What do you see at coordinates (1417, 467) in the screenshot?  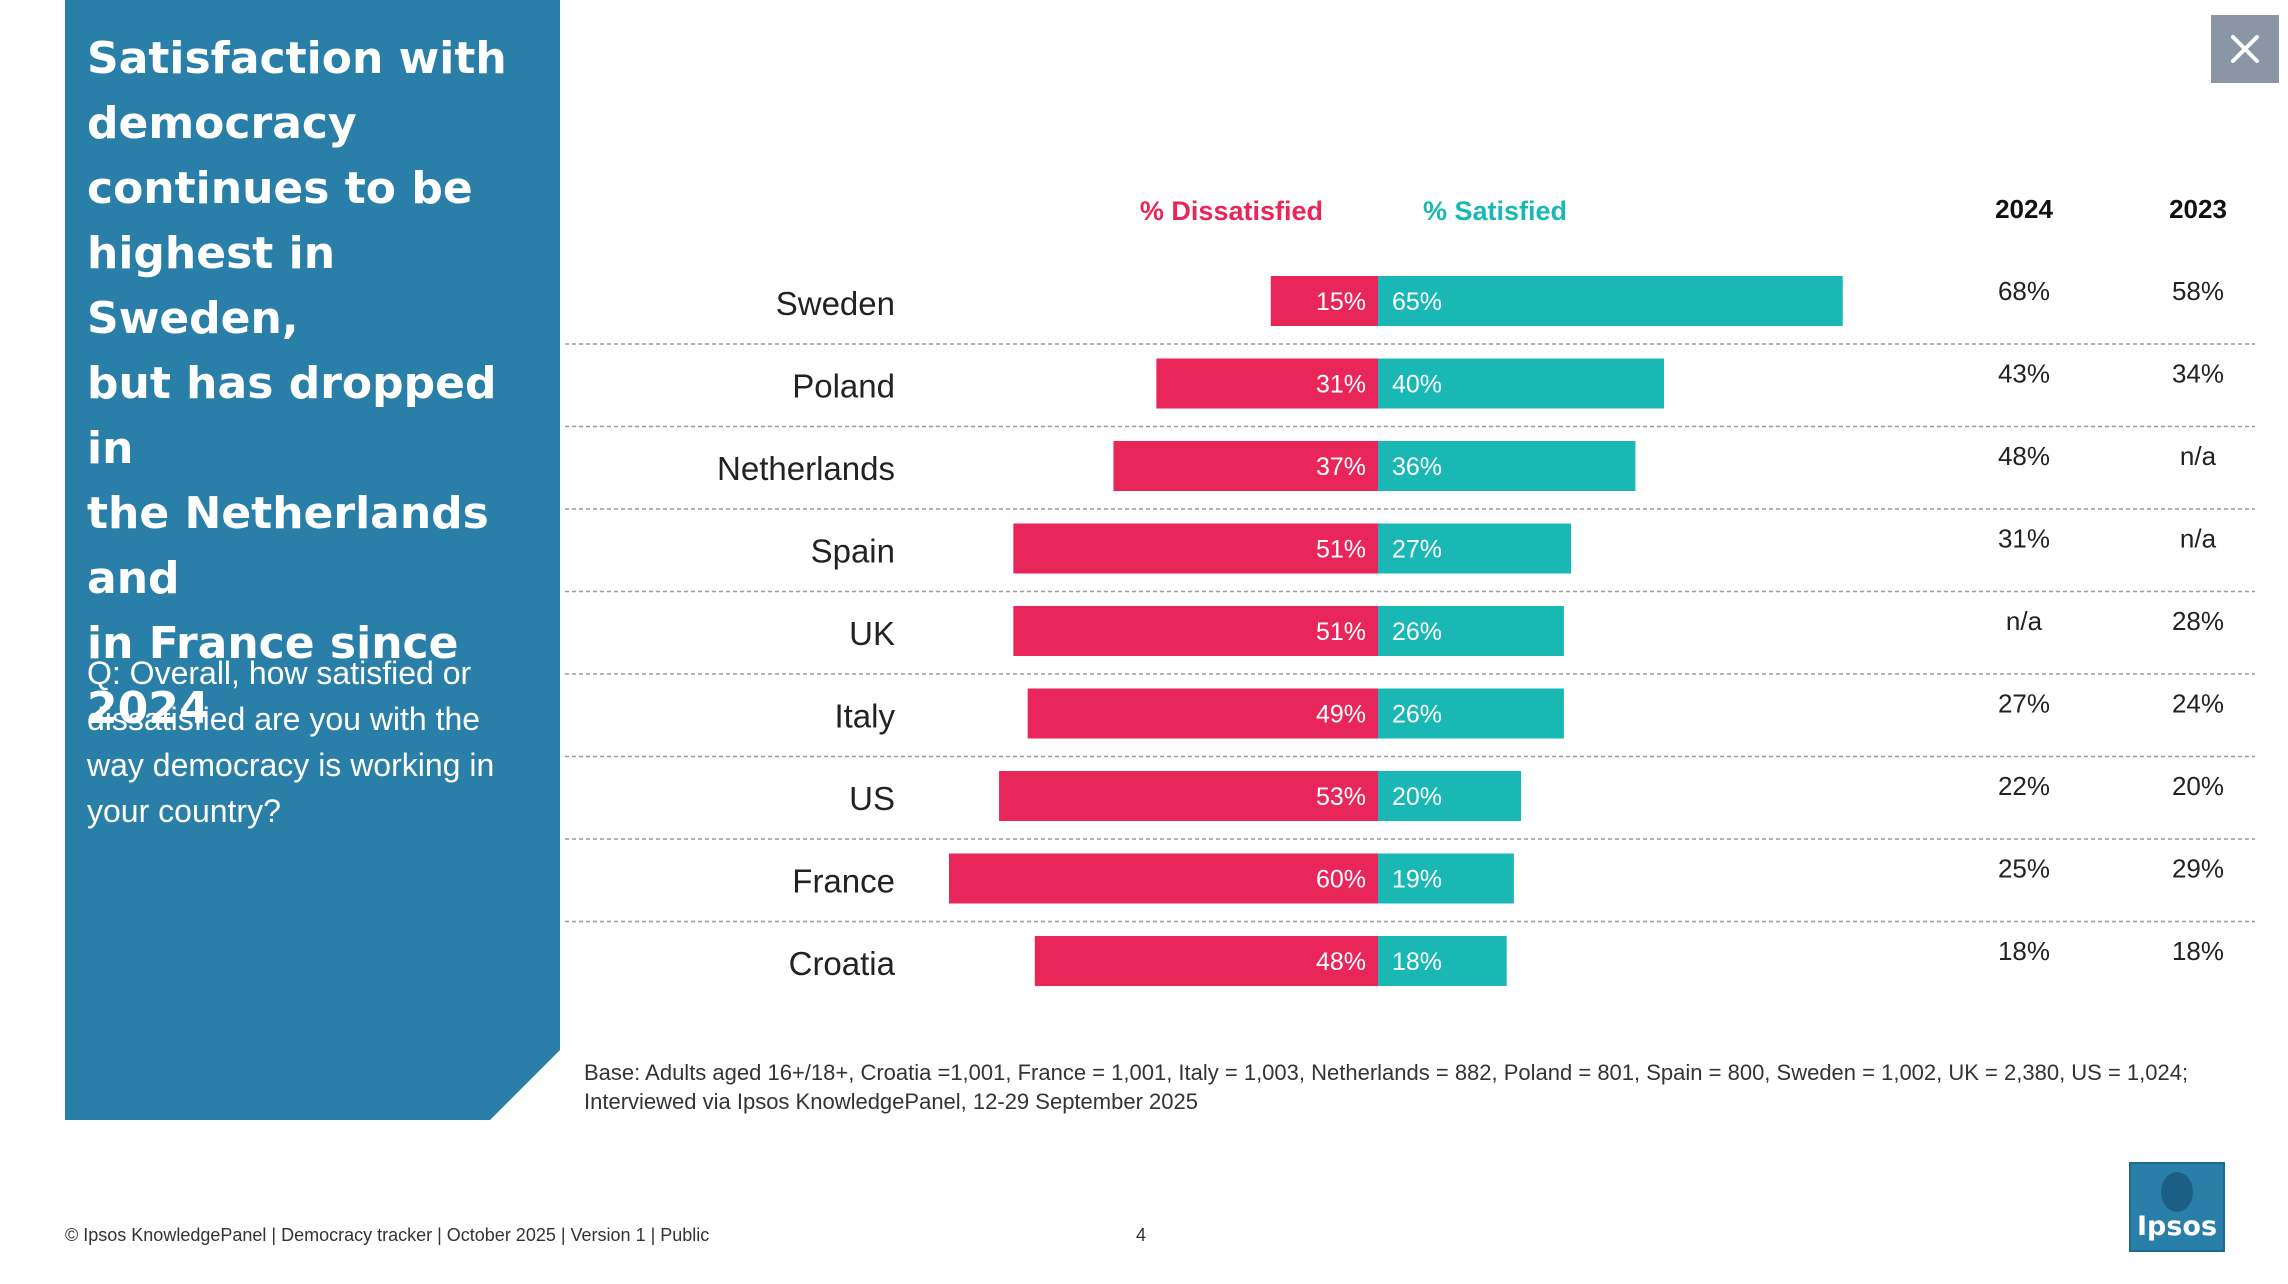 I see `satisfied-value-label: 36%` at bounding box center [1417, 467].